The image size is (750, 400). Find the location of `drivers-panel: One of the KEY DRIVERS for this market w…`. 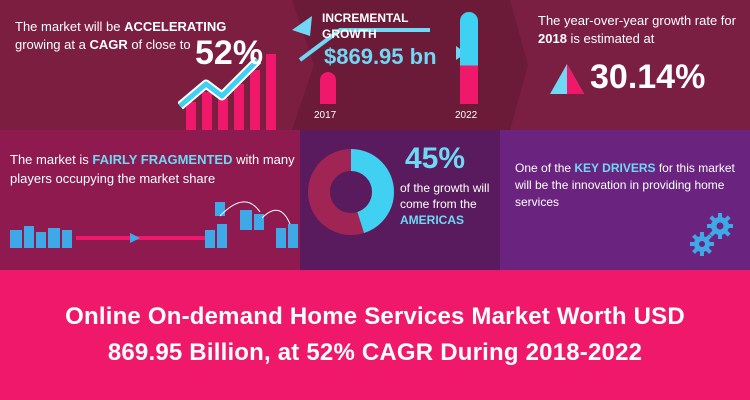

drivers-panel: One of the KEY DRIVERS for this market w… is located at coordinates (625, 200).